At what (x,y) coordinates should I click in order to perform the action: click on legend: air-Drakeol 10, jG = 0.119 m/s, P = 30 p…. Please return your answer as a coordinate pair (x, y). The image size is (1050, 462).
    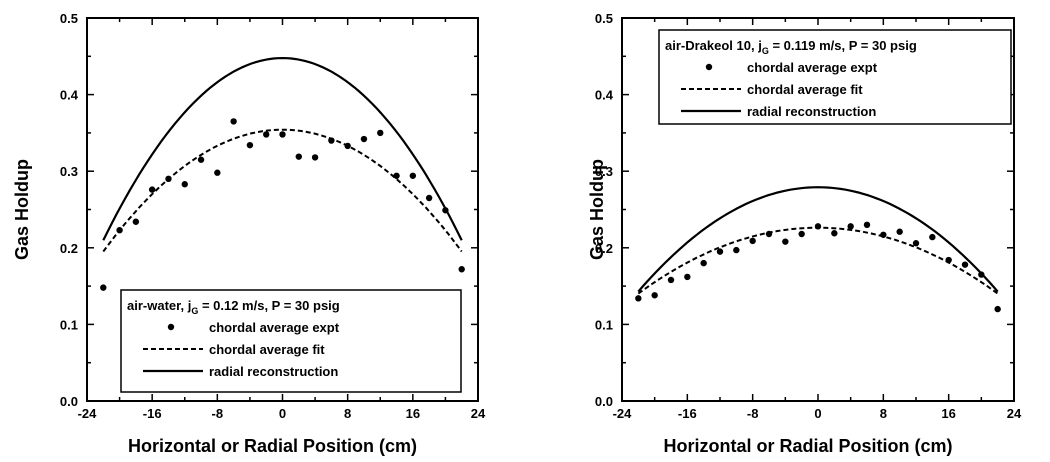
    Looking at the image, I should click on (835, 77).